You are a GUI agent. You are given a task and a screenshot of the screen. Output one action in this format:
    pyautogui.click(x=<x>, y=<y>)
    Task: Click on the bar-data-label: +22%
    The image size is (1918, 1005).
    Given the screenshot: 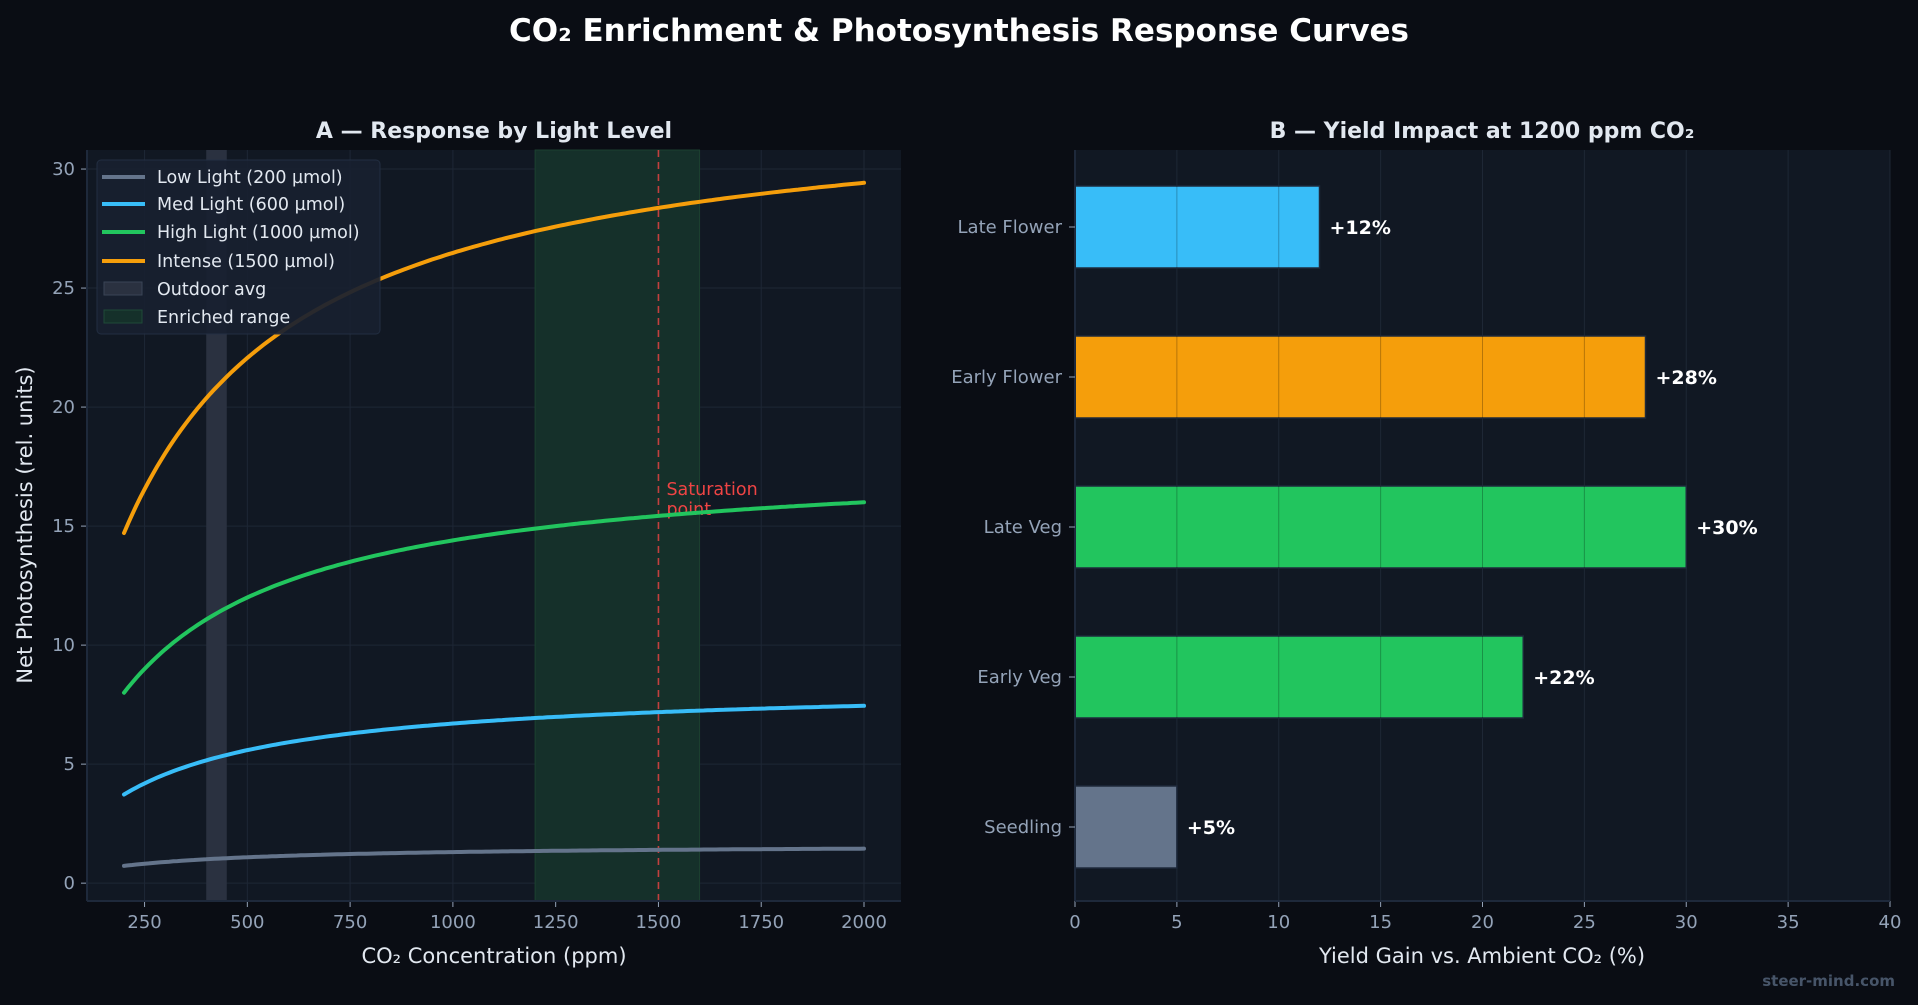 What is the action you would take?
    pyautogui.click(x=1563, y=678)
    